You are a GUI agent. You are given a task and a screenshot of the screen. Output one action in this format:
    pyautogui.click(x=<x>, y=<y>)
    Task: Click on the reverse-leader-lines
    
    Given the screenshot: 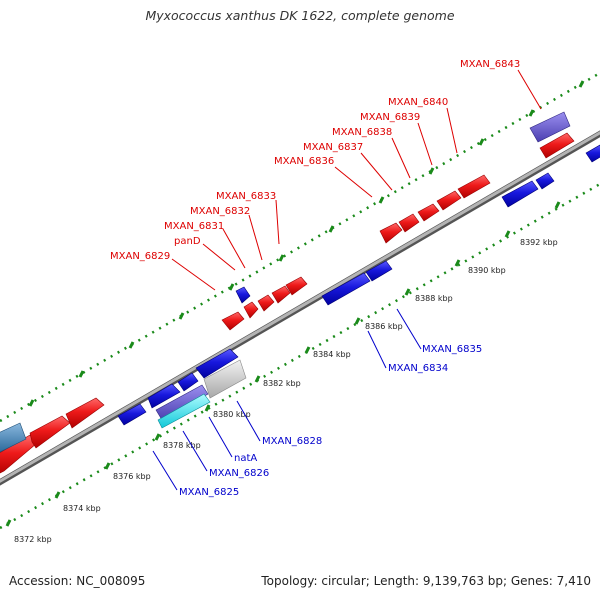 What is the action you would take?
    pyautogui.click(x=287, y=399)
    